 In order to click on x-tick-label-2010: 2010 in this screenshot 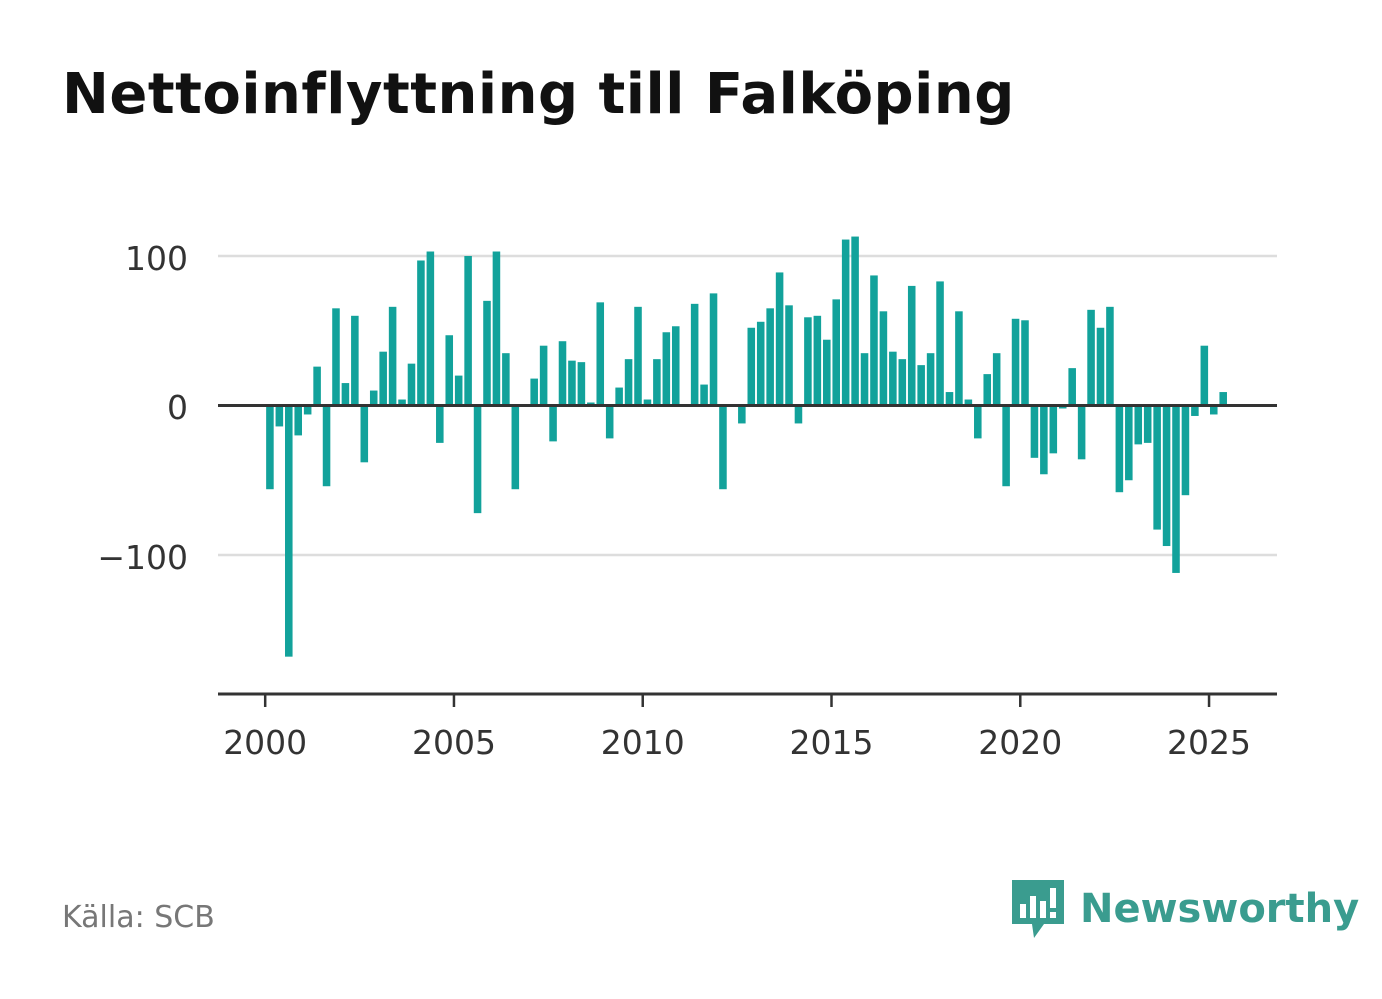, I will do `click(643, 742)`.